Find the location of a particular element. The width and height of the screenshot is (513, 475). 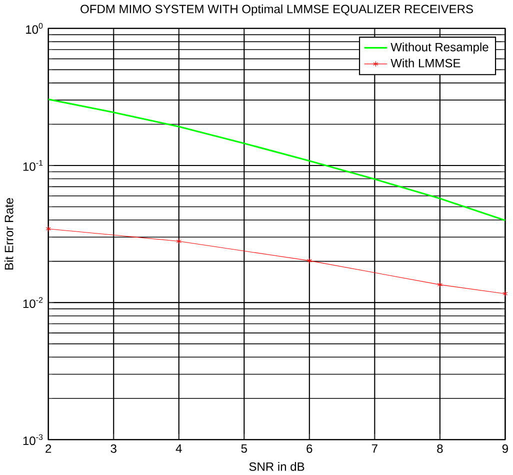

legend-label: With LMMSE is located at coordinates (425, 63).